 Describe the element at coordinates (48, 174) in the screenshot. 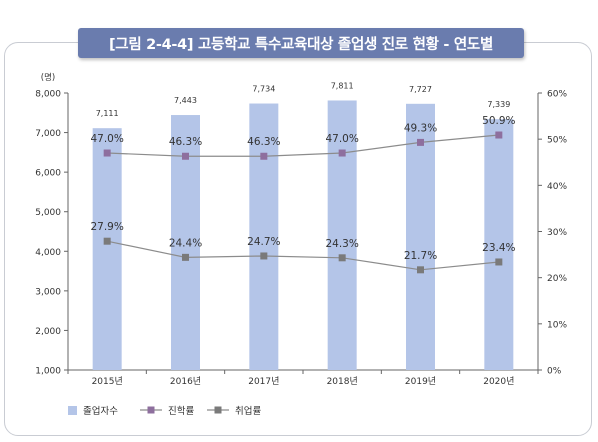

I see `left-tick-label: 6,000` at that location.